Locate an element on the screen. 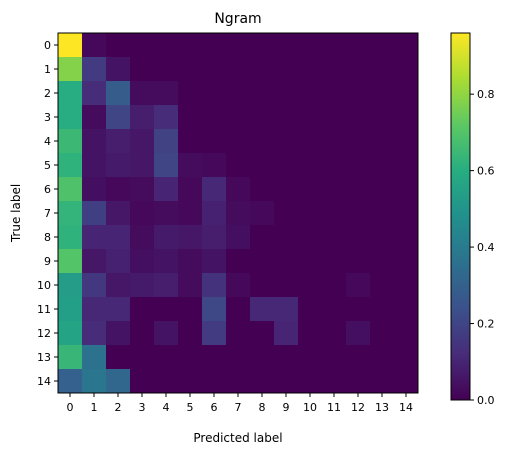  x-tick-label: 14 is located at coordinates (406, 407).